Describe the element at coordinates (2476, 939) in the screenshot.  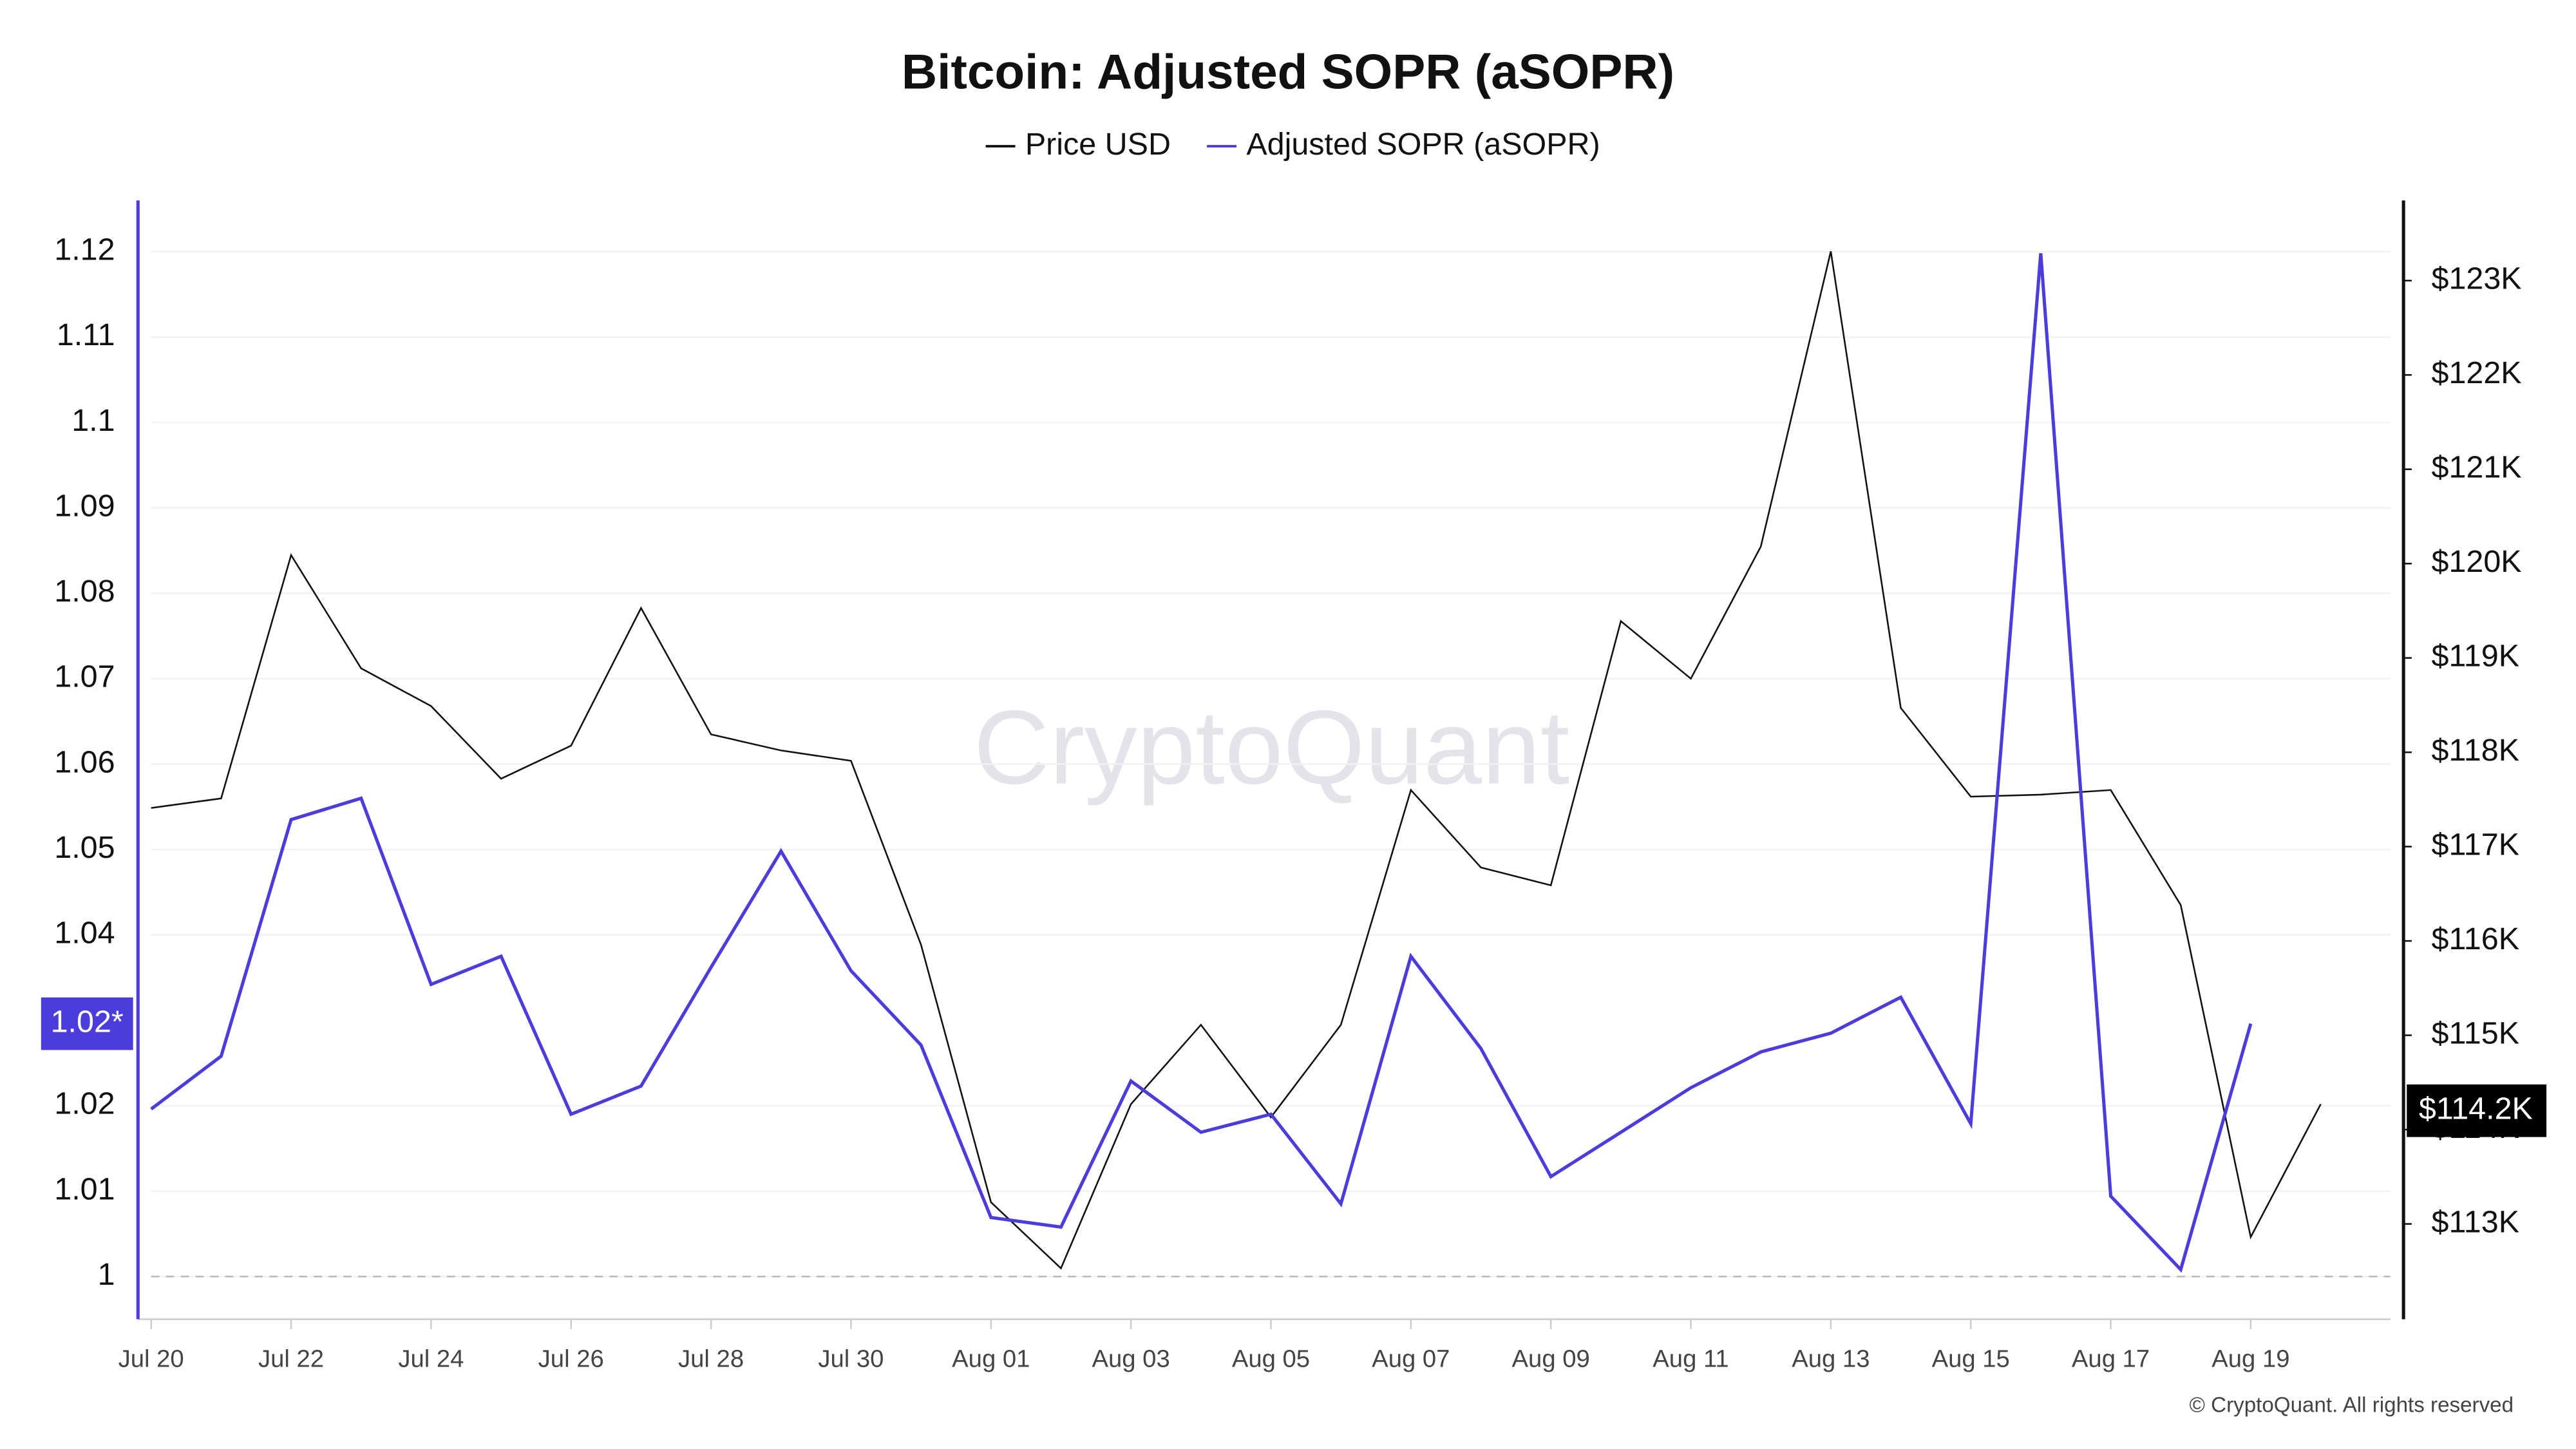
I see `y2-tick-label: $116K` at that location.